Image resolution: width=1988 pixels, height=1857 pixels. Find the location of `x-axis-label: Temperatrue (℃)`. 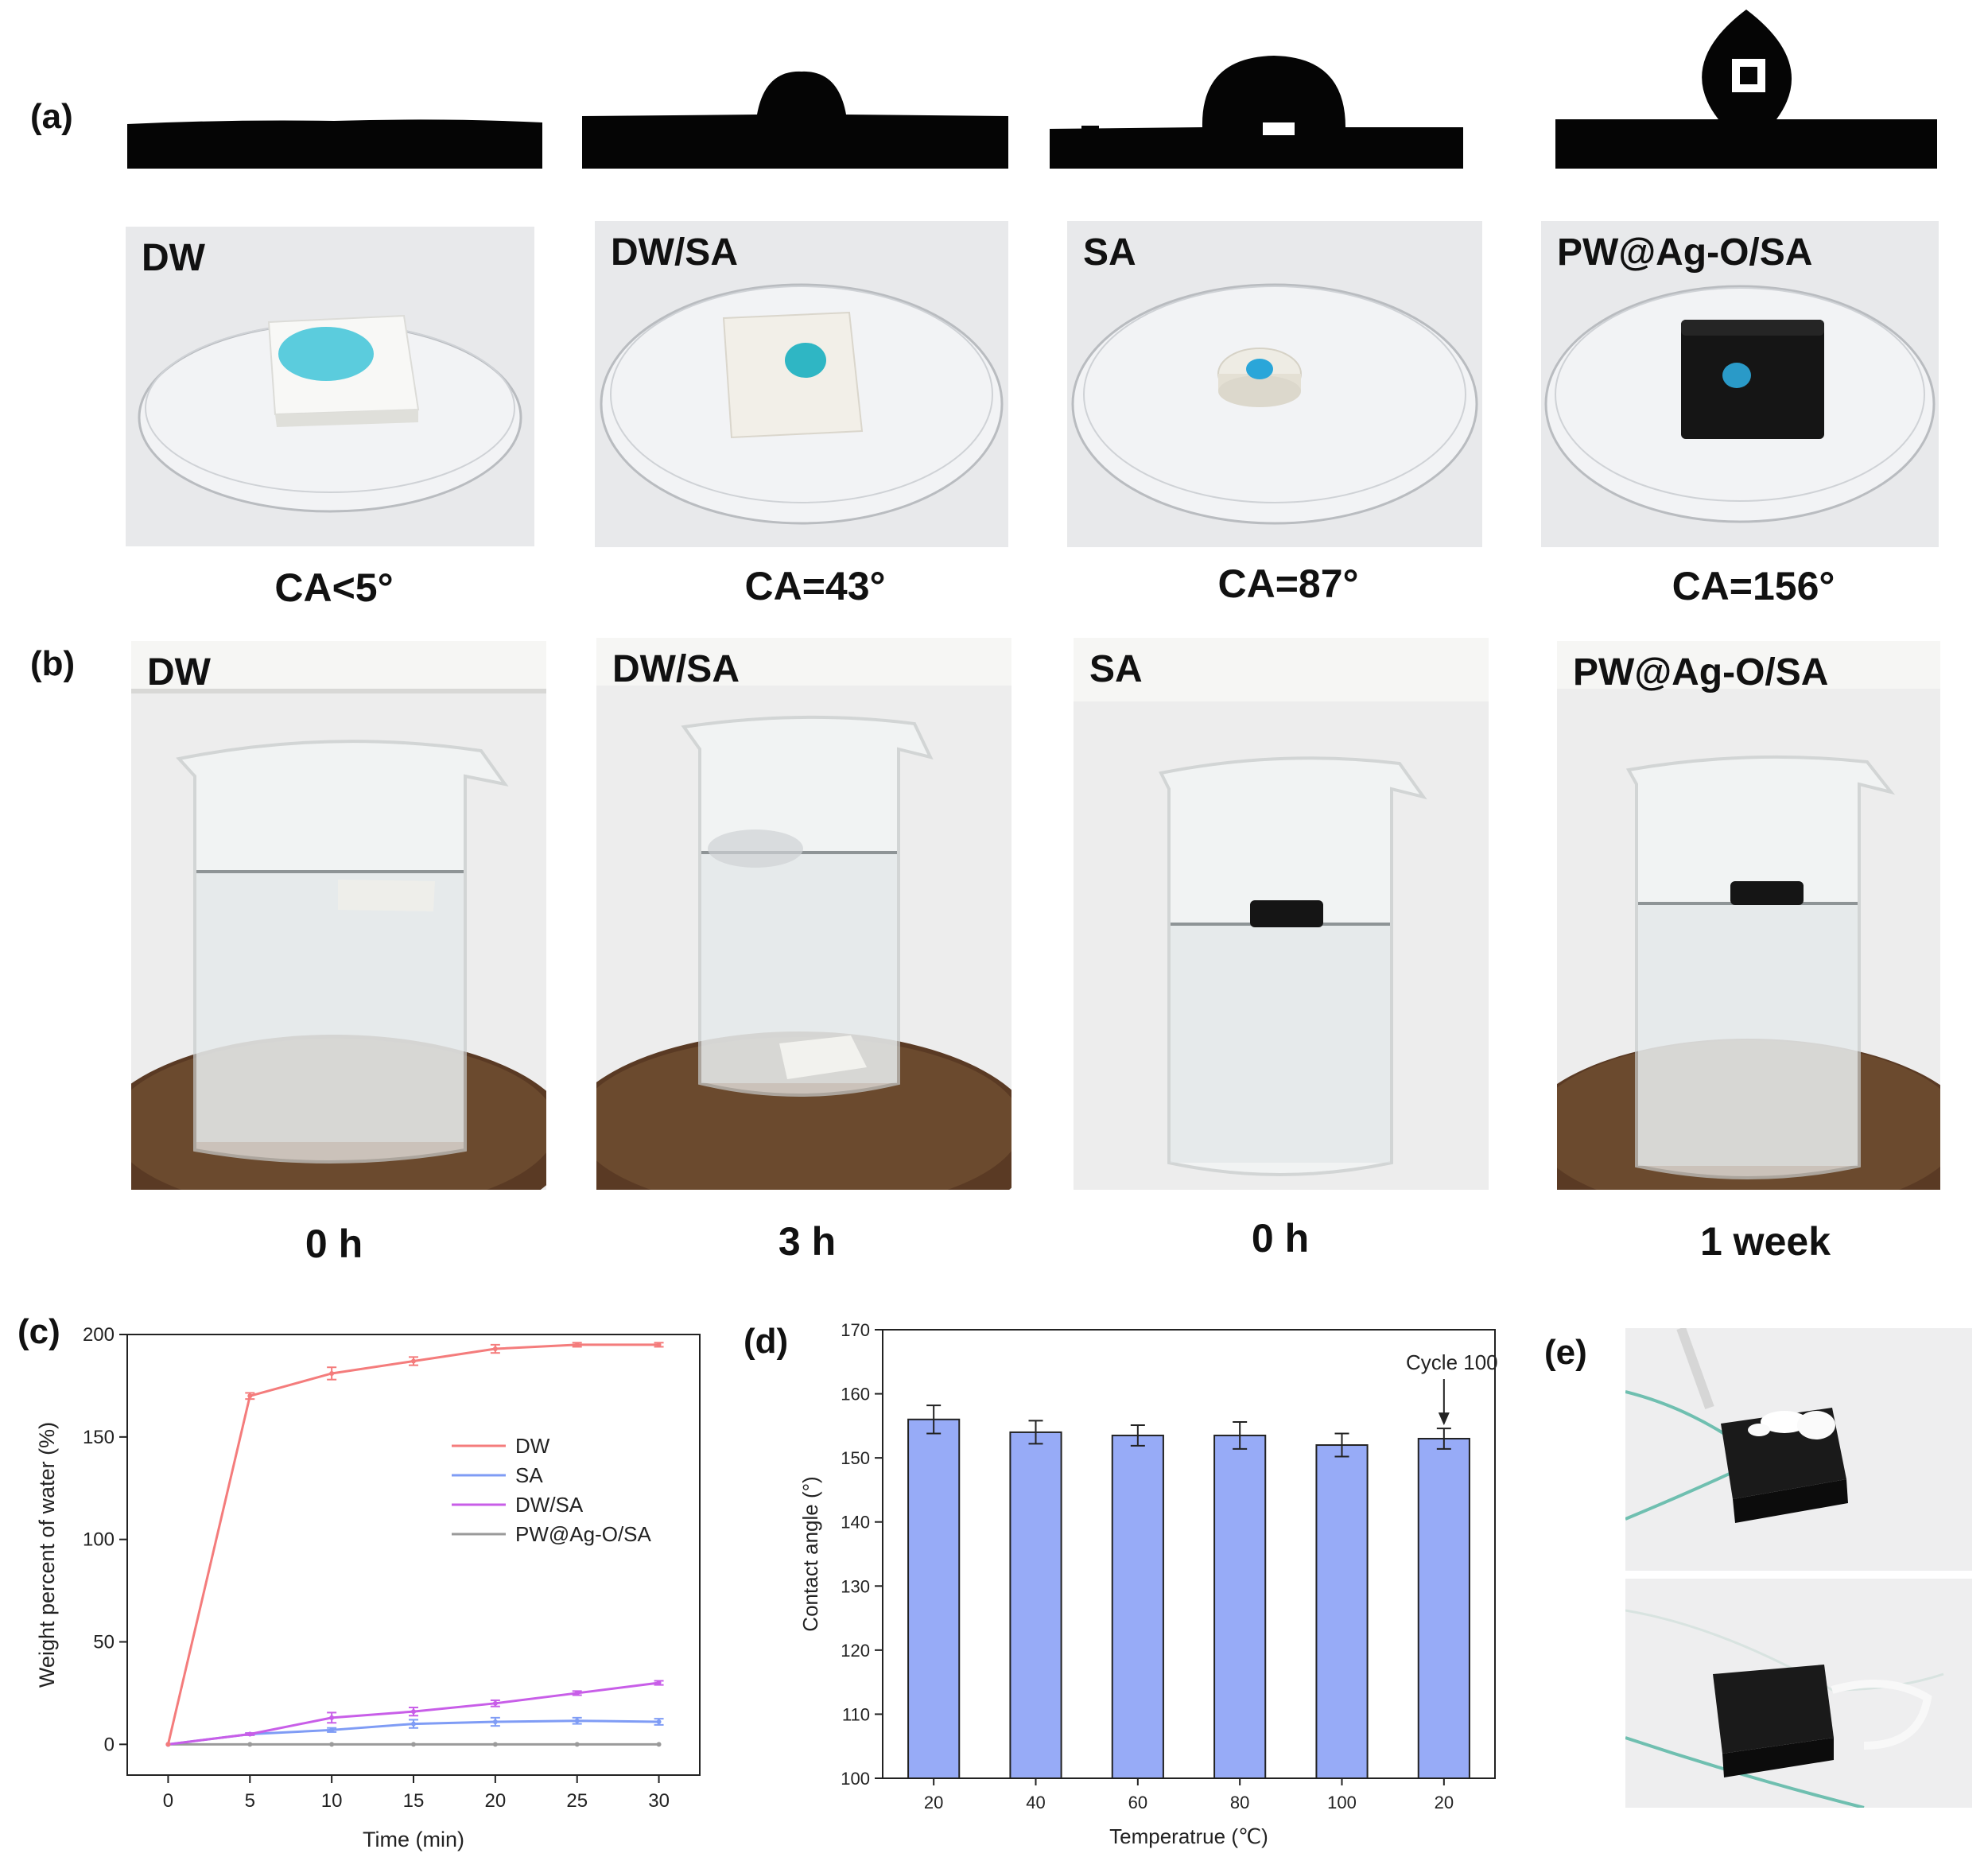

x-axis-label: Temperatrue (℃) is located at coordinates (1188, 1836).